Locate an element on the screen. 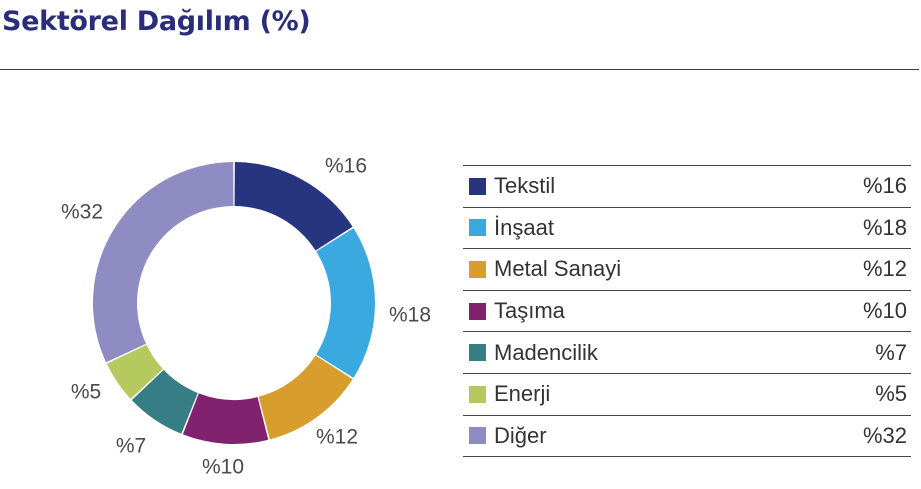  legend-value: %18 is located at coordinates (884, 227).